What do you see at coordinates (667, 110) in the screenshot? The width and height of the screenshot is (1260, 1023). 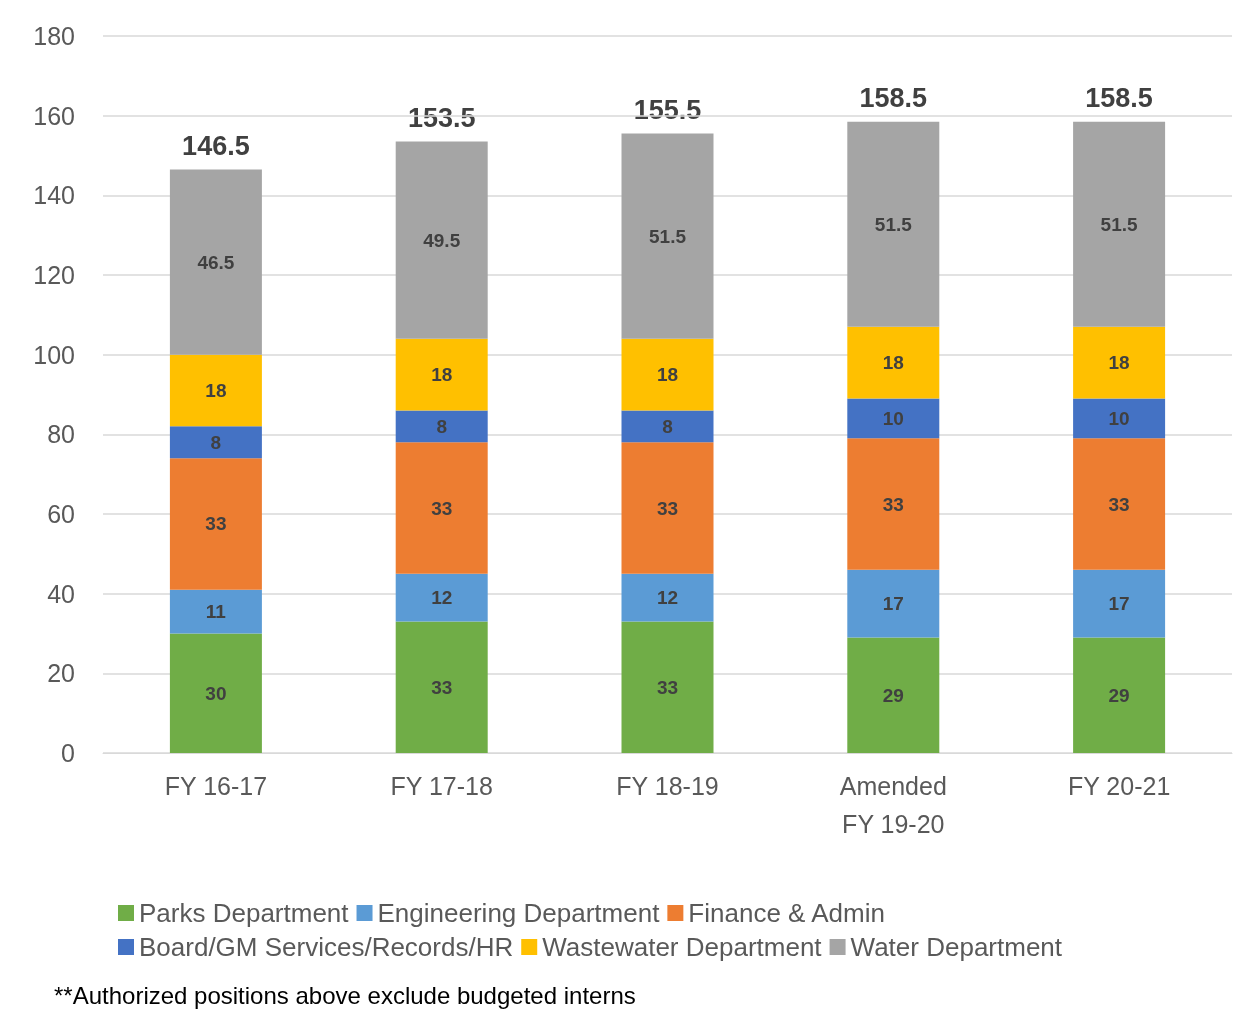 I see `total-label: 155.5` at bounding box center [667, 110].